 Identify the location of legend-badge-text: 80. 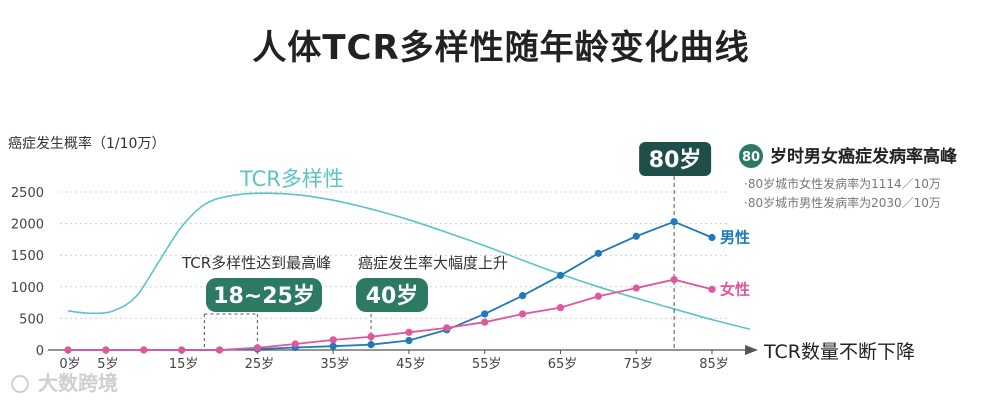
(751, 157).